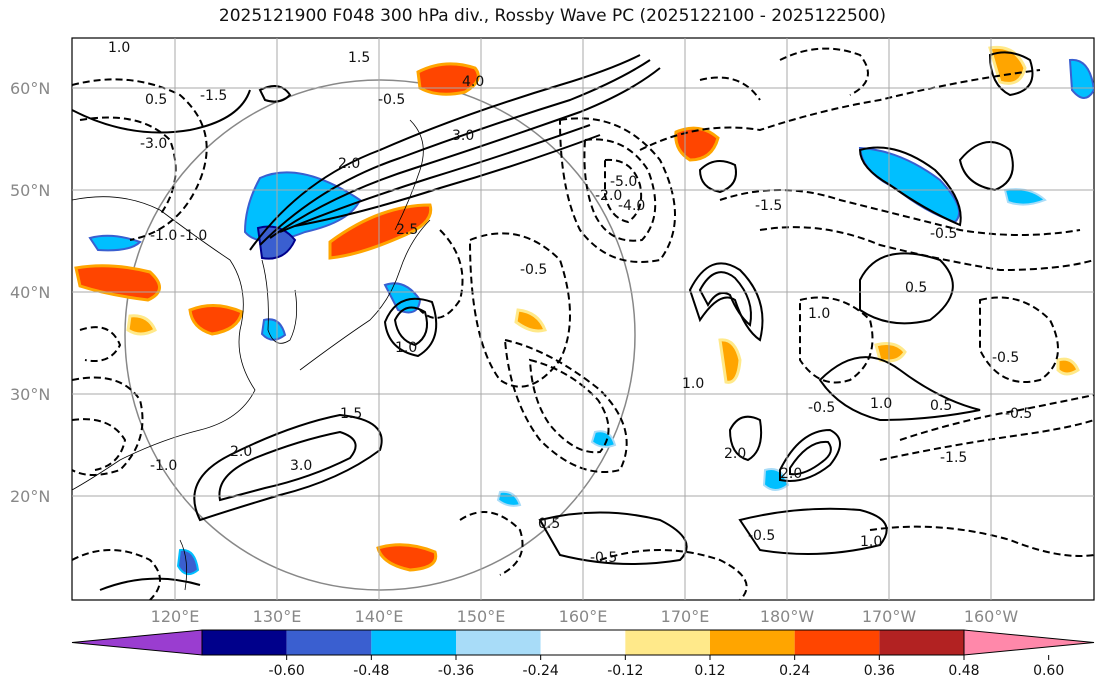 The height and width of the screenshot is (692, 1105). I want to click on lat-axis-labels: 60°N 50°N 40°N 30°N 20°N, so click(30, 292).